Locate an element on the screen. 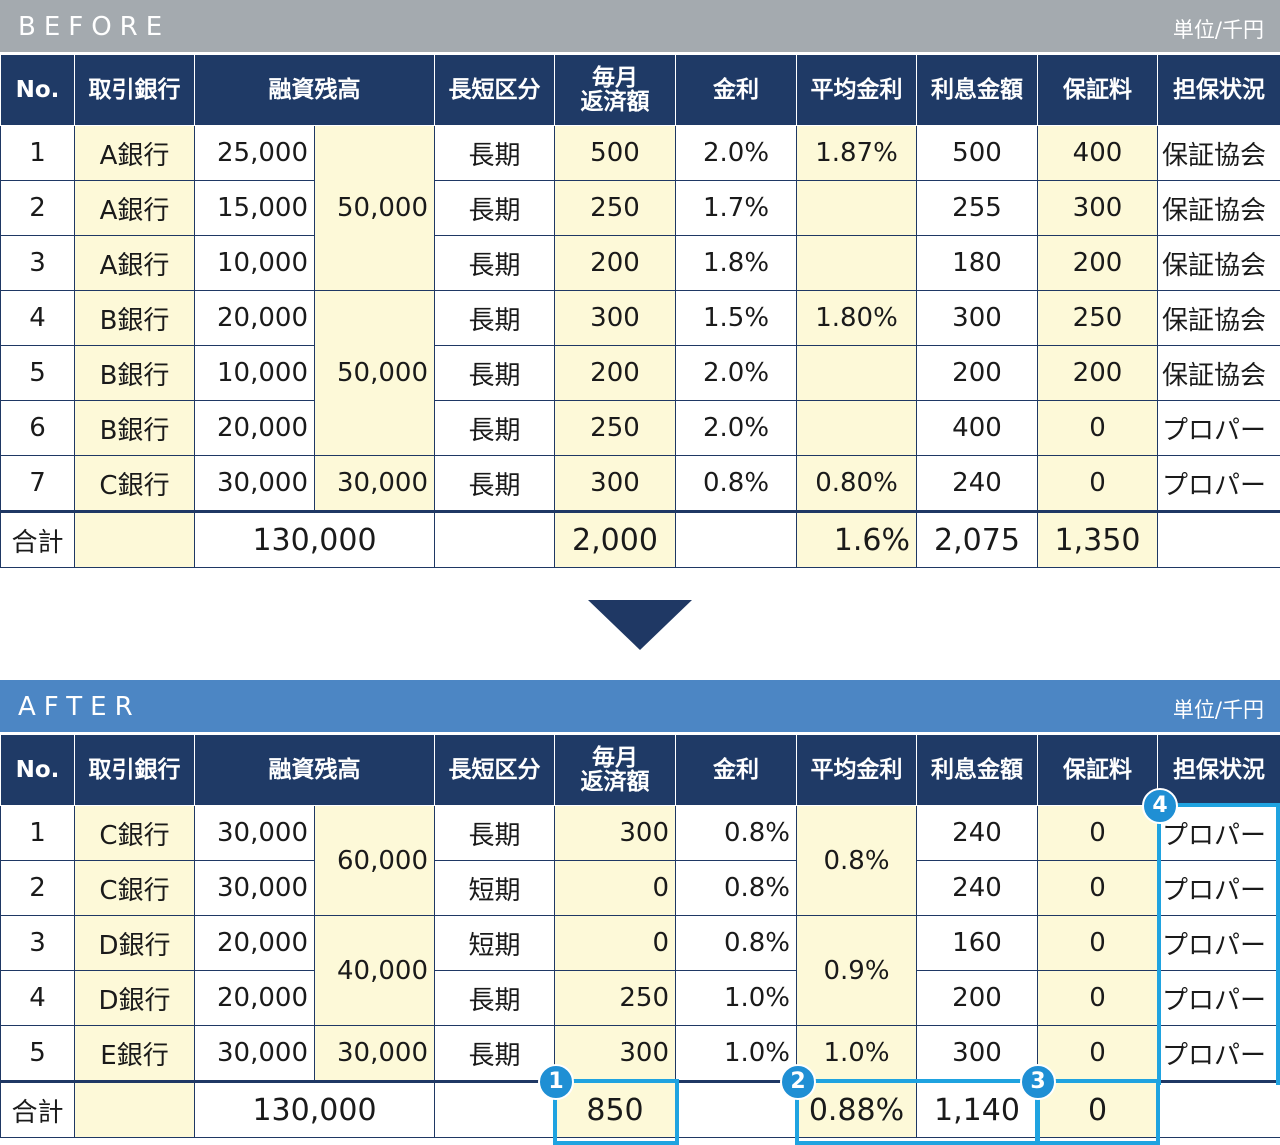  before-unit: 単位/千円 is located at coordinates (1218, 29).